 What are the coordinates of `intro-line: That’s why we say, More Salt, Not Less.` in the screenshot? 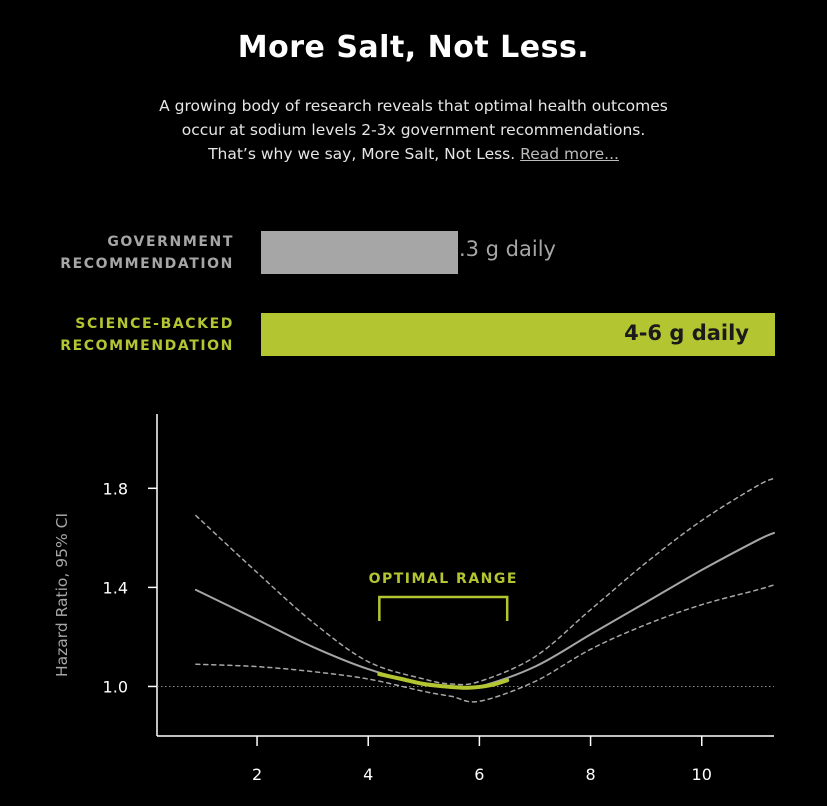 It's located at (362, 154).